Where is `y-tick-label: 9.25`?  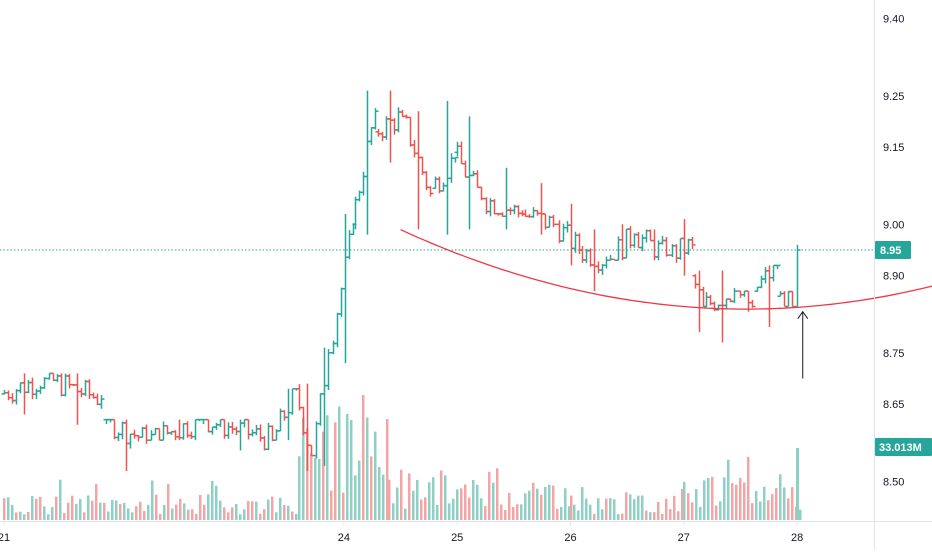
y-tick-label: 9.25 is located at coordinates (893, 97).